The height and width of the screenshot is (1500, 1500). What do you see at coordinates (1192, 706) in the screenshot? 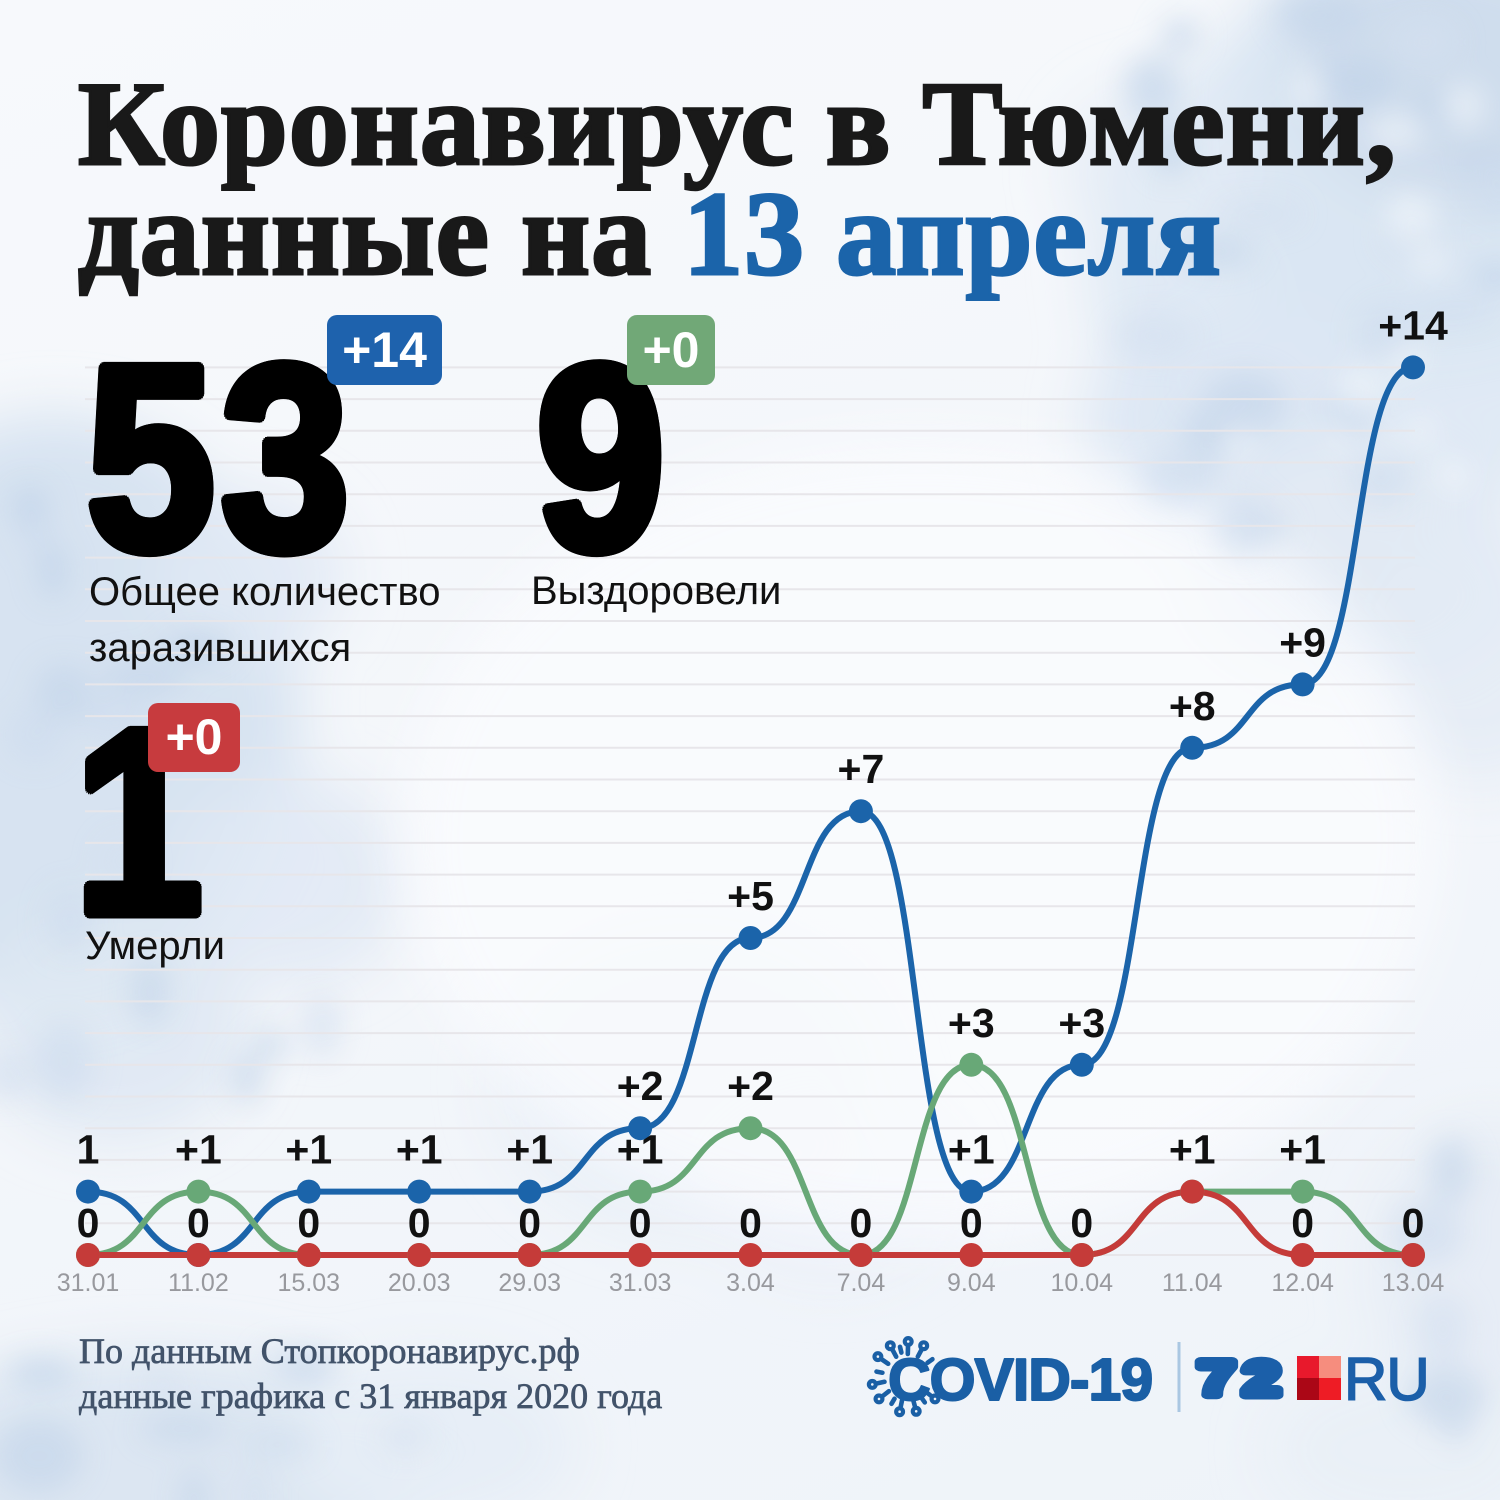
I see `svg-text: +8` at bounding box center [1192, 706].